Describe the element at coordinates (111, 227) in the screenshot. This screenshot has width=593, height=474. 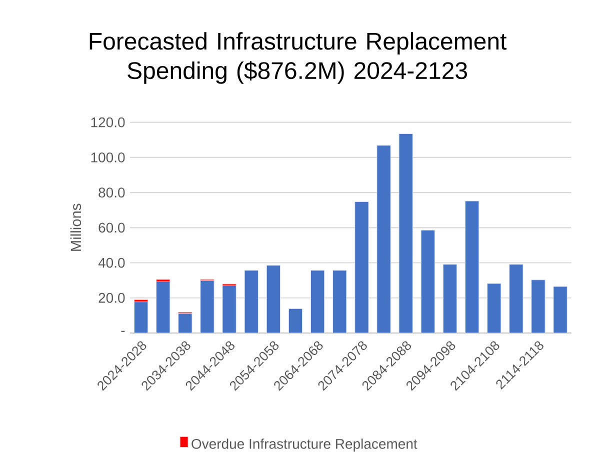
I see `y-tick-label: 60.0` at that location.